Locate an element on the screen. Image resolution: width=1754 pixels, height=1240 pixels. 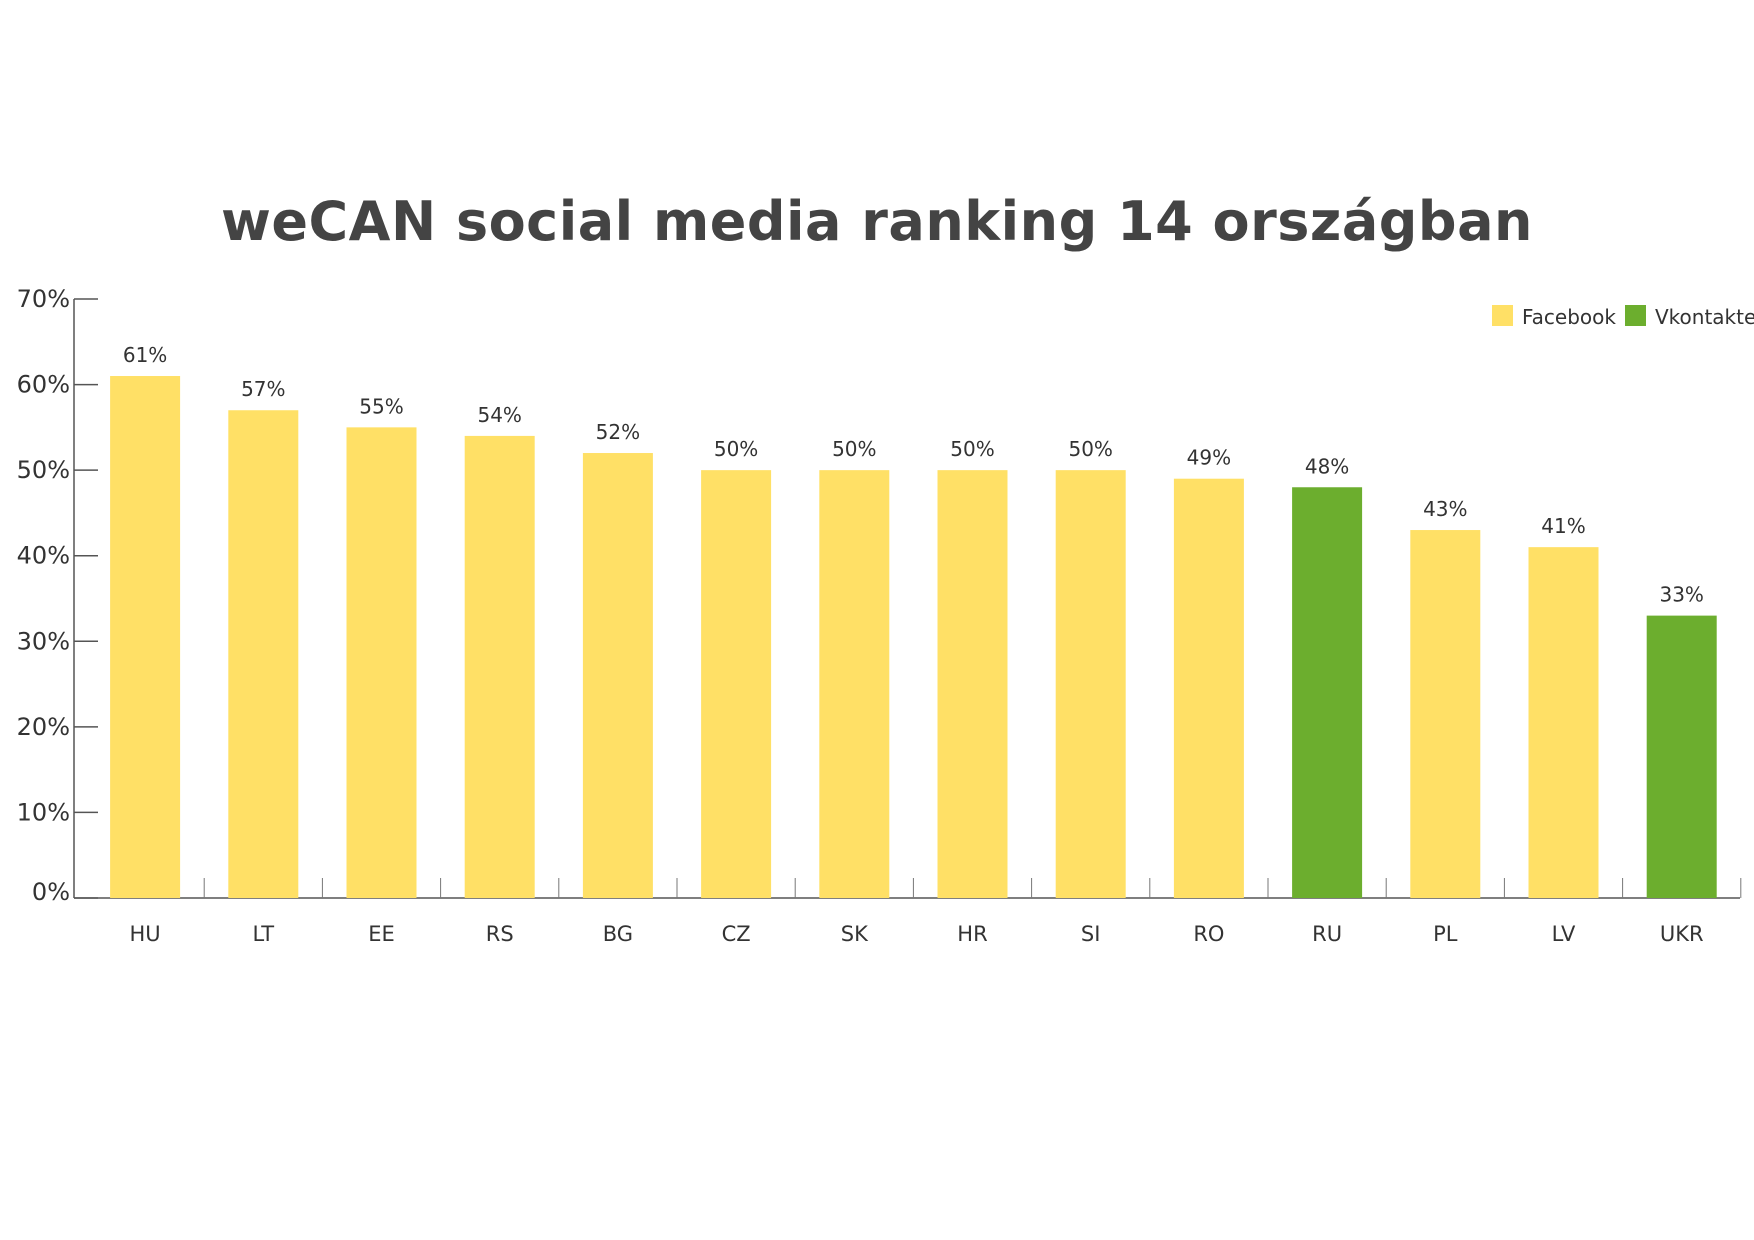
y-tick-label: 50% is located at coordinates (43, 470).